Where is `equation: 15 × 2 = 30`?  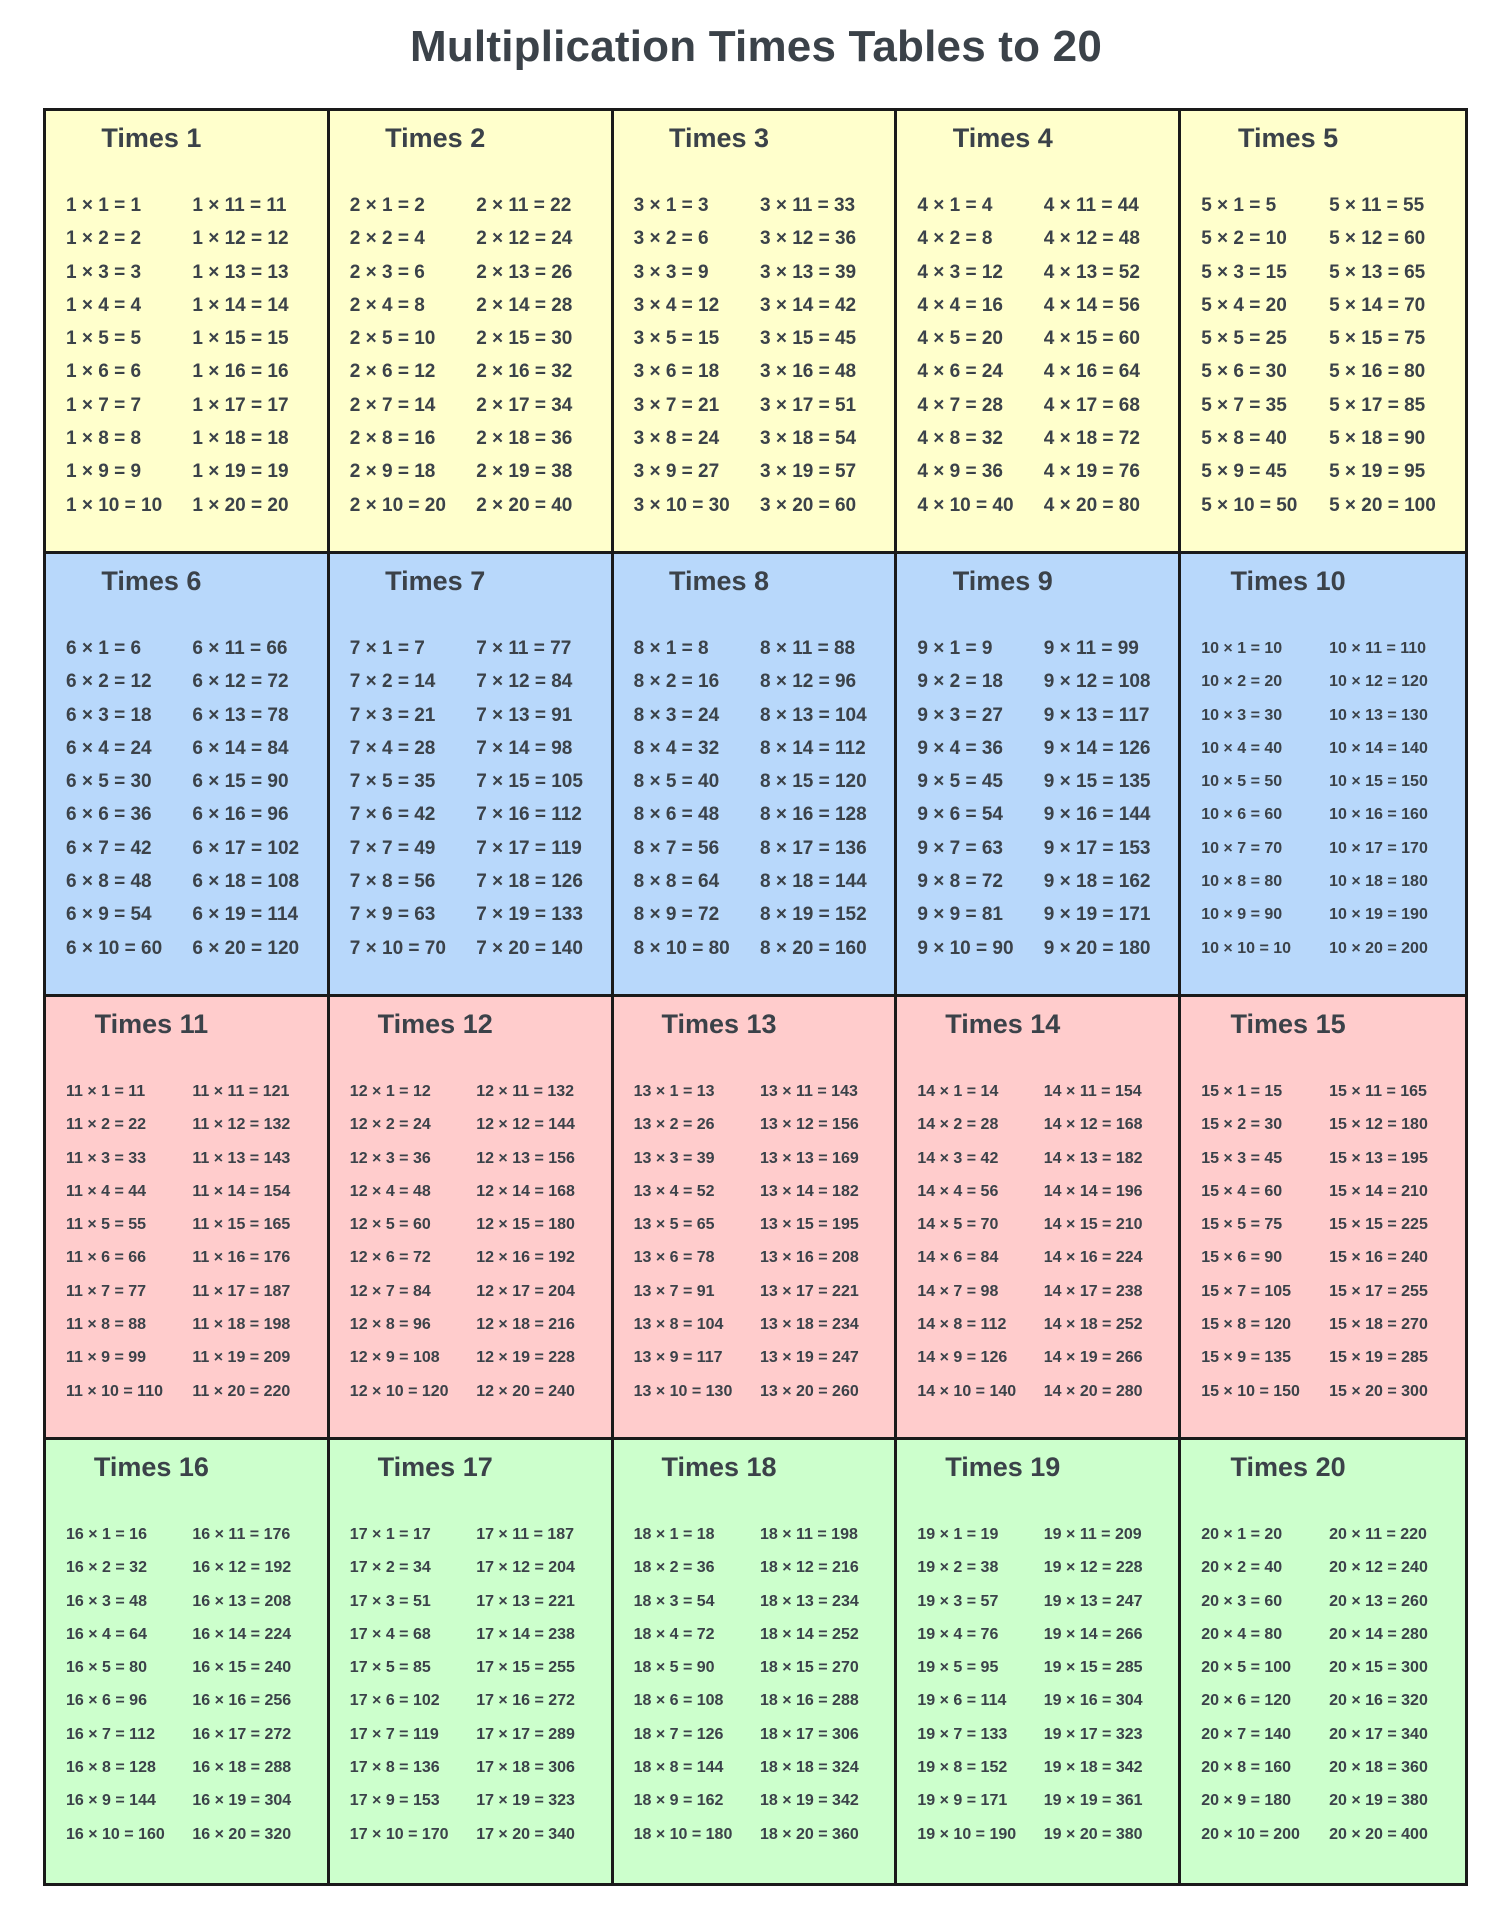 equation: 15 × 2 = 30 is located at coordinates (1242, 1125).